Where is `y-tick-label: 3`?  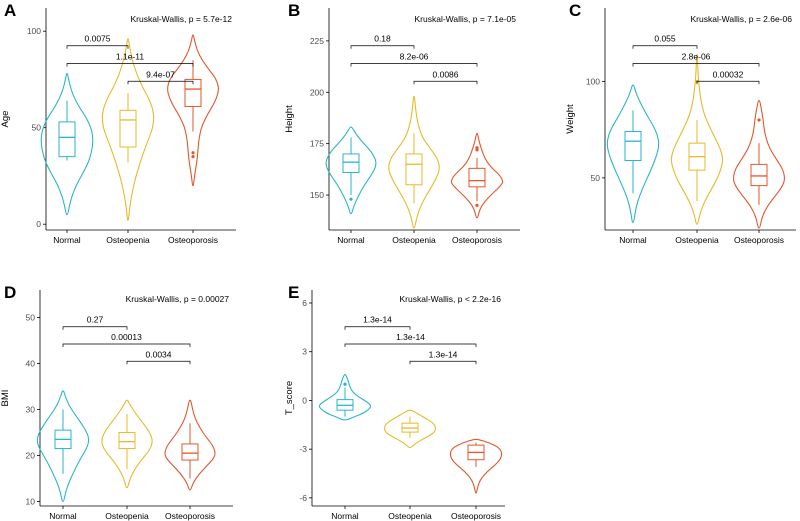
y-tick-label: 3 is located at coordinates (304, 352).